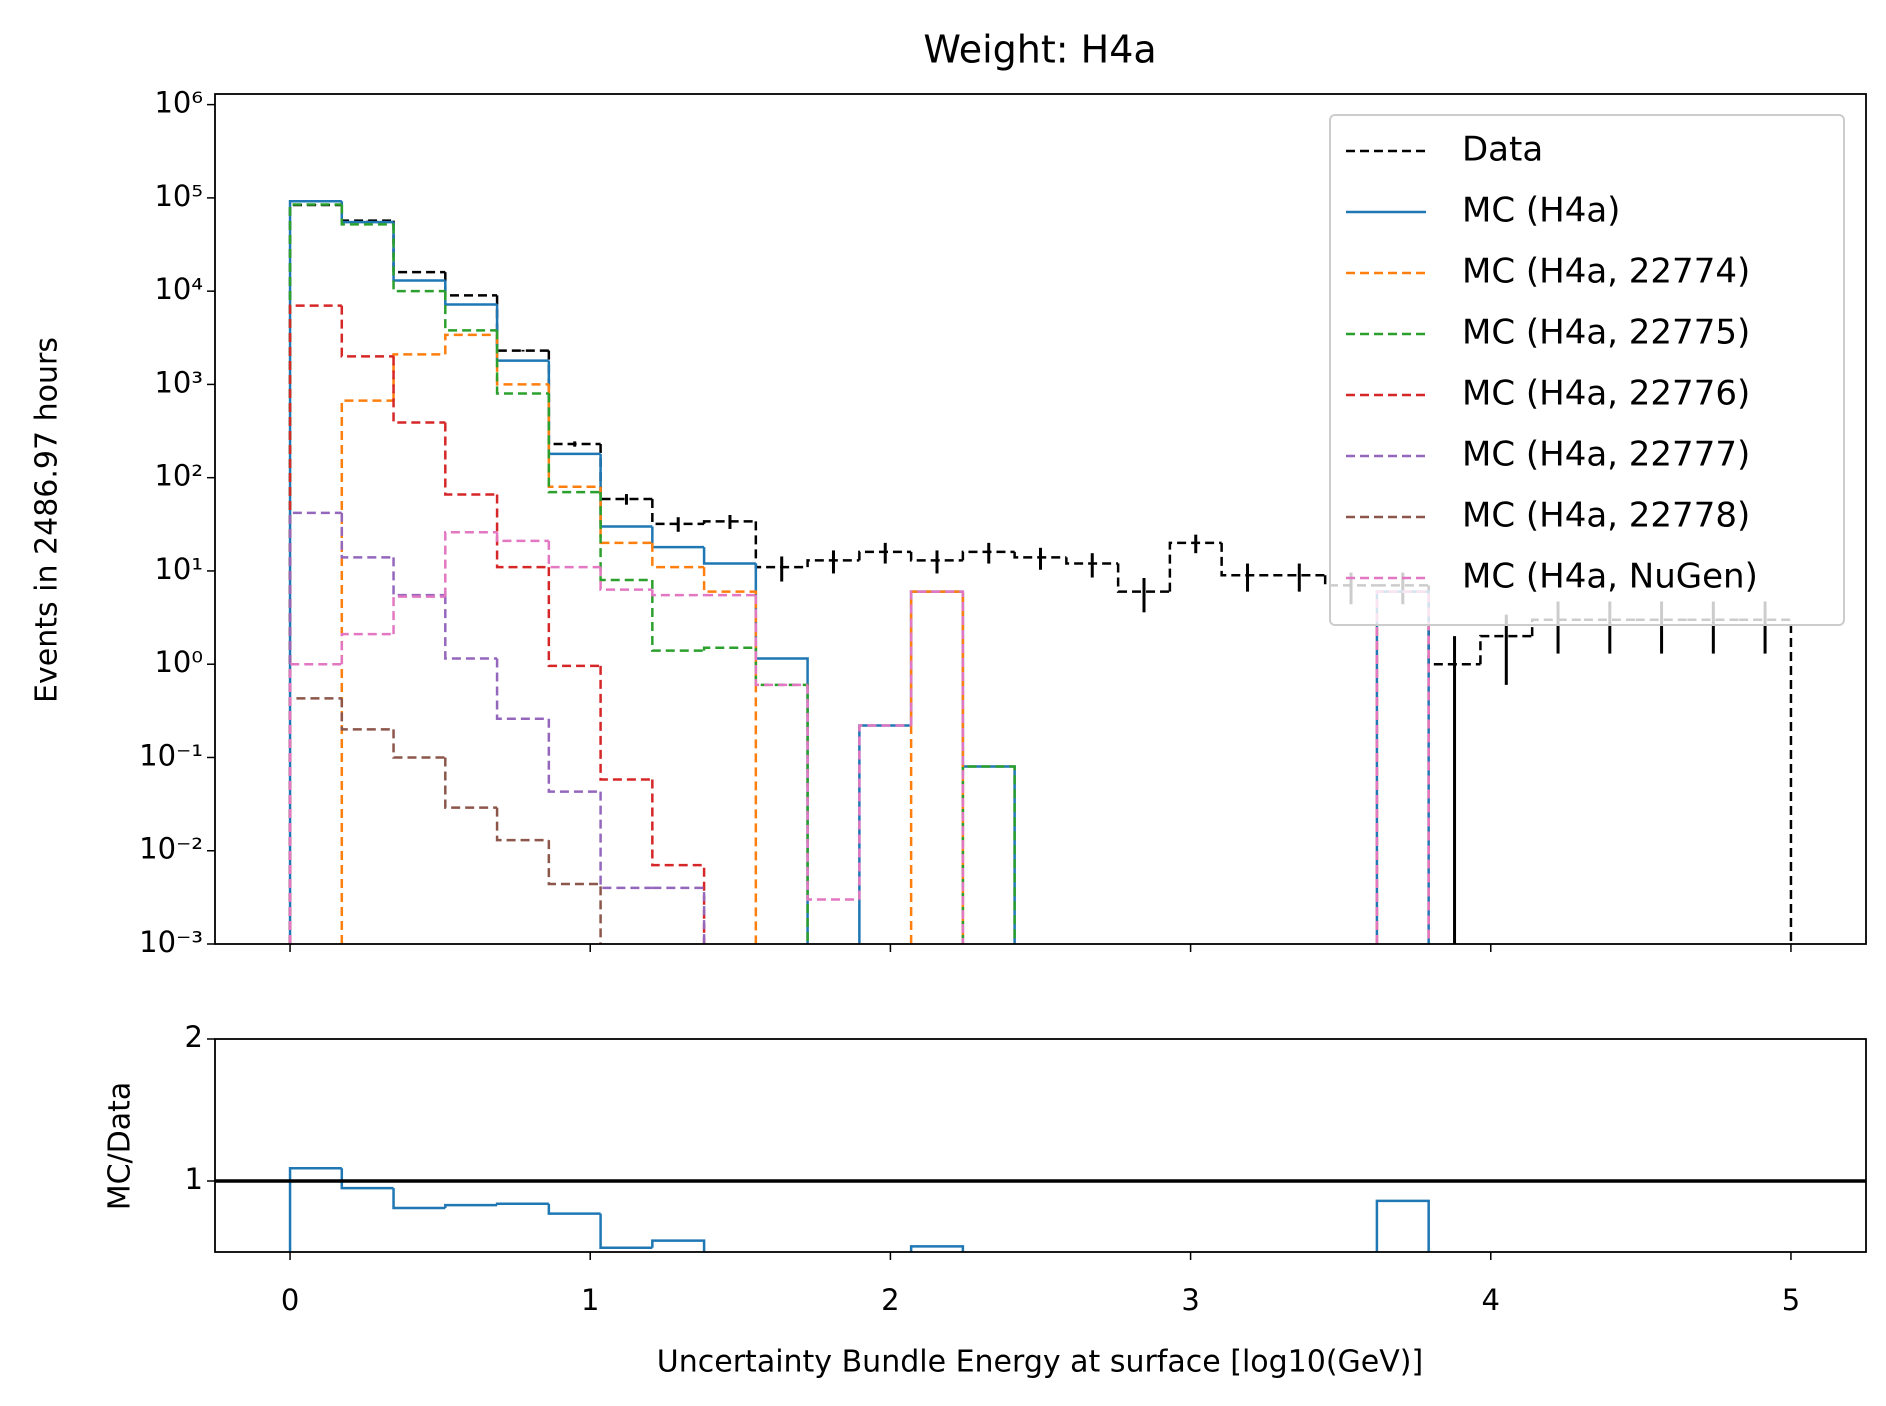 The width and height of the screenshot is (1886, 1406). What do you see at coordinates (1040, 1145) in the screenshot?
I see `axes-frame` at bounding box center [1040, 1145].